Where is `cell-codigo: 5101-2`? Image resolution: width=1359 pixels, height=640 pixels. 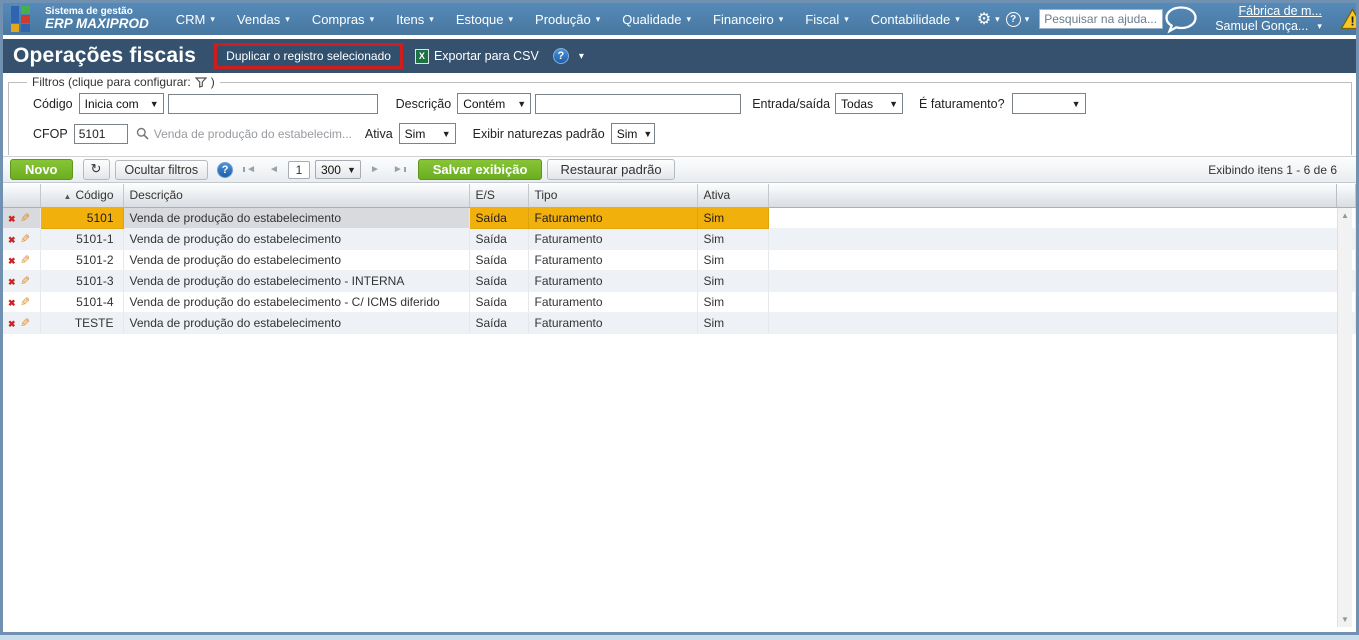
cell-codigo: 5101-2 is located at coordinates (82, 260).